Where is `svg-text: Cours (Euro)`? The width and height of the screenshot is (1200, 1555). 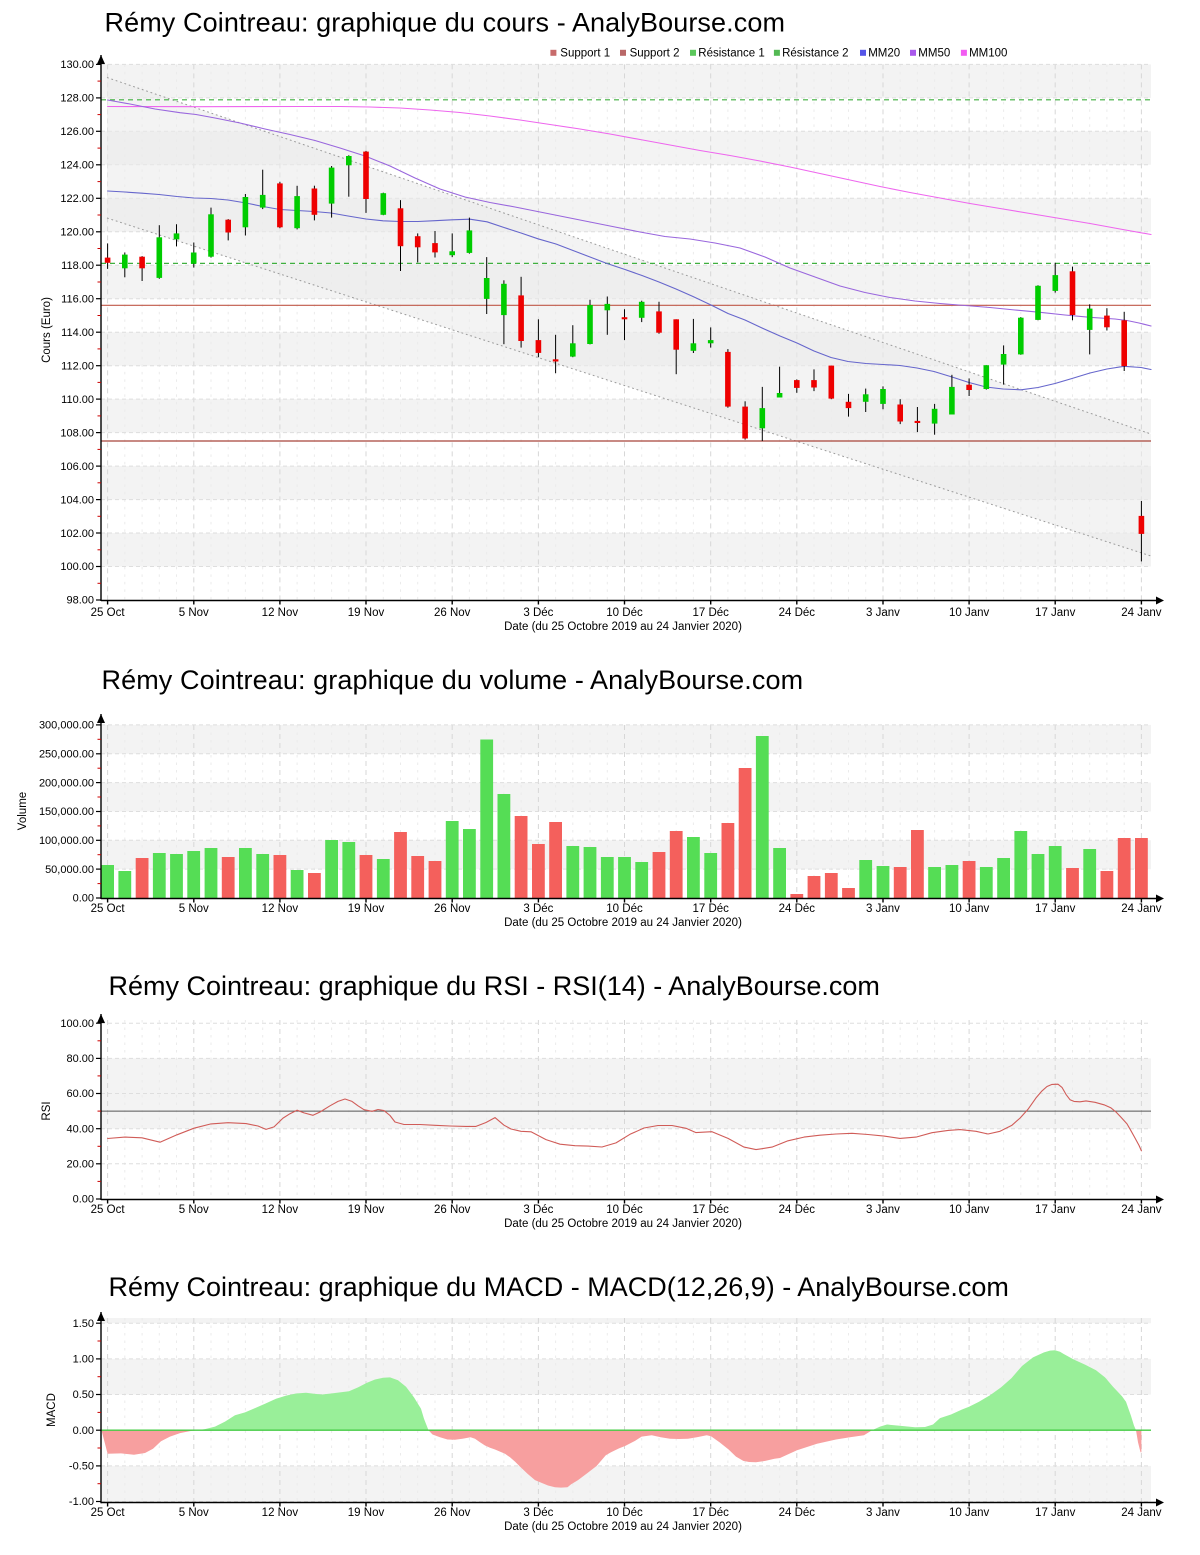
svg-text: Cours (Euro) is located at coordinates (47, 330).